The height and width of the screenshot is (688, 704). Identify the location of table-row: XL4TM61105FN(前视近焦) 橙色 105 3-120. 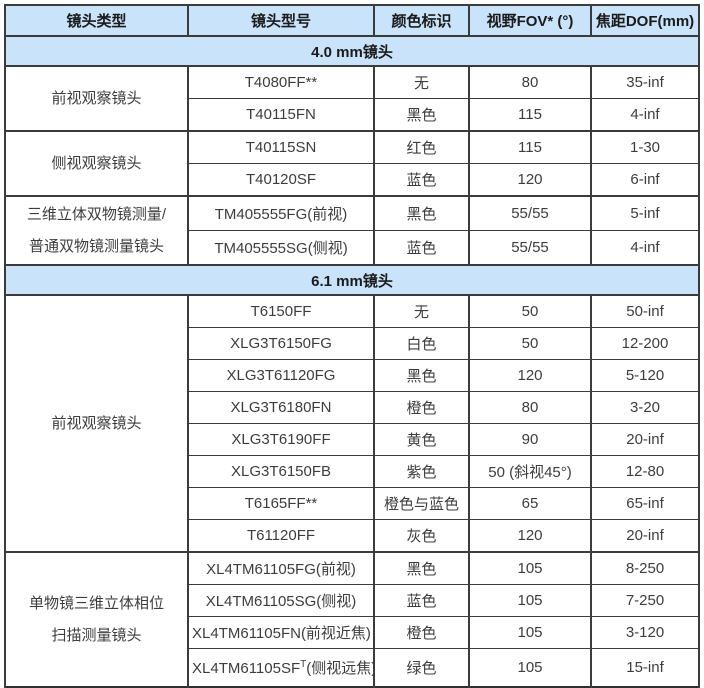
(352, 632).